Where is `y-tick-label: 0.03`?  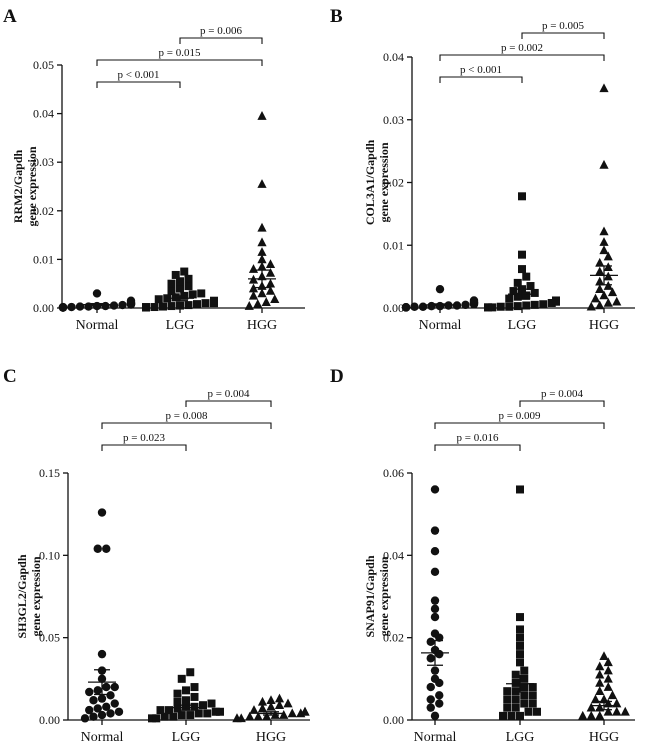
y-tick-label: 0.03 is located at coordinates (43, 162).